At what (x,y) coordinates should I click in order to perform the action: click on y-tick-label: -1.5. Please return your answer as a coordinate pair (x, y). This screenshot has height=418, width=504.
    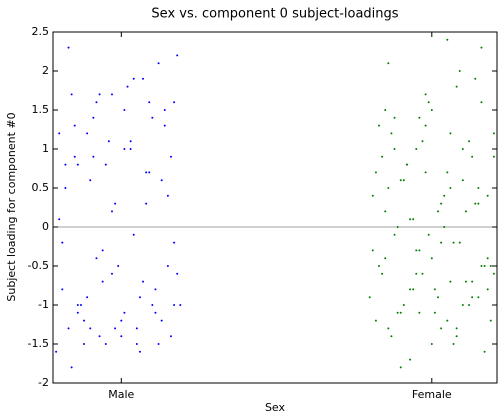
    Looking at the image, I should click on (38, 343).